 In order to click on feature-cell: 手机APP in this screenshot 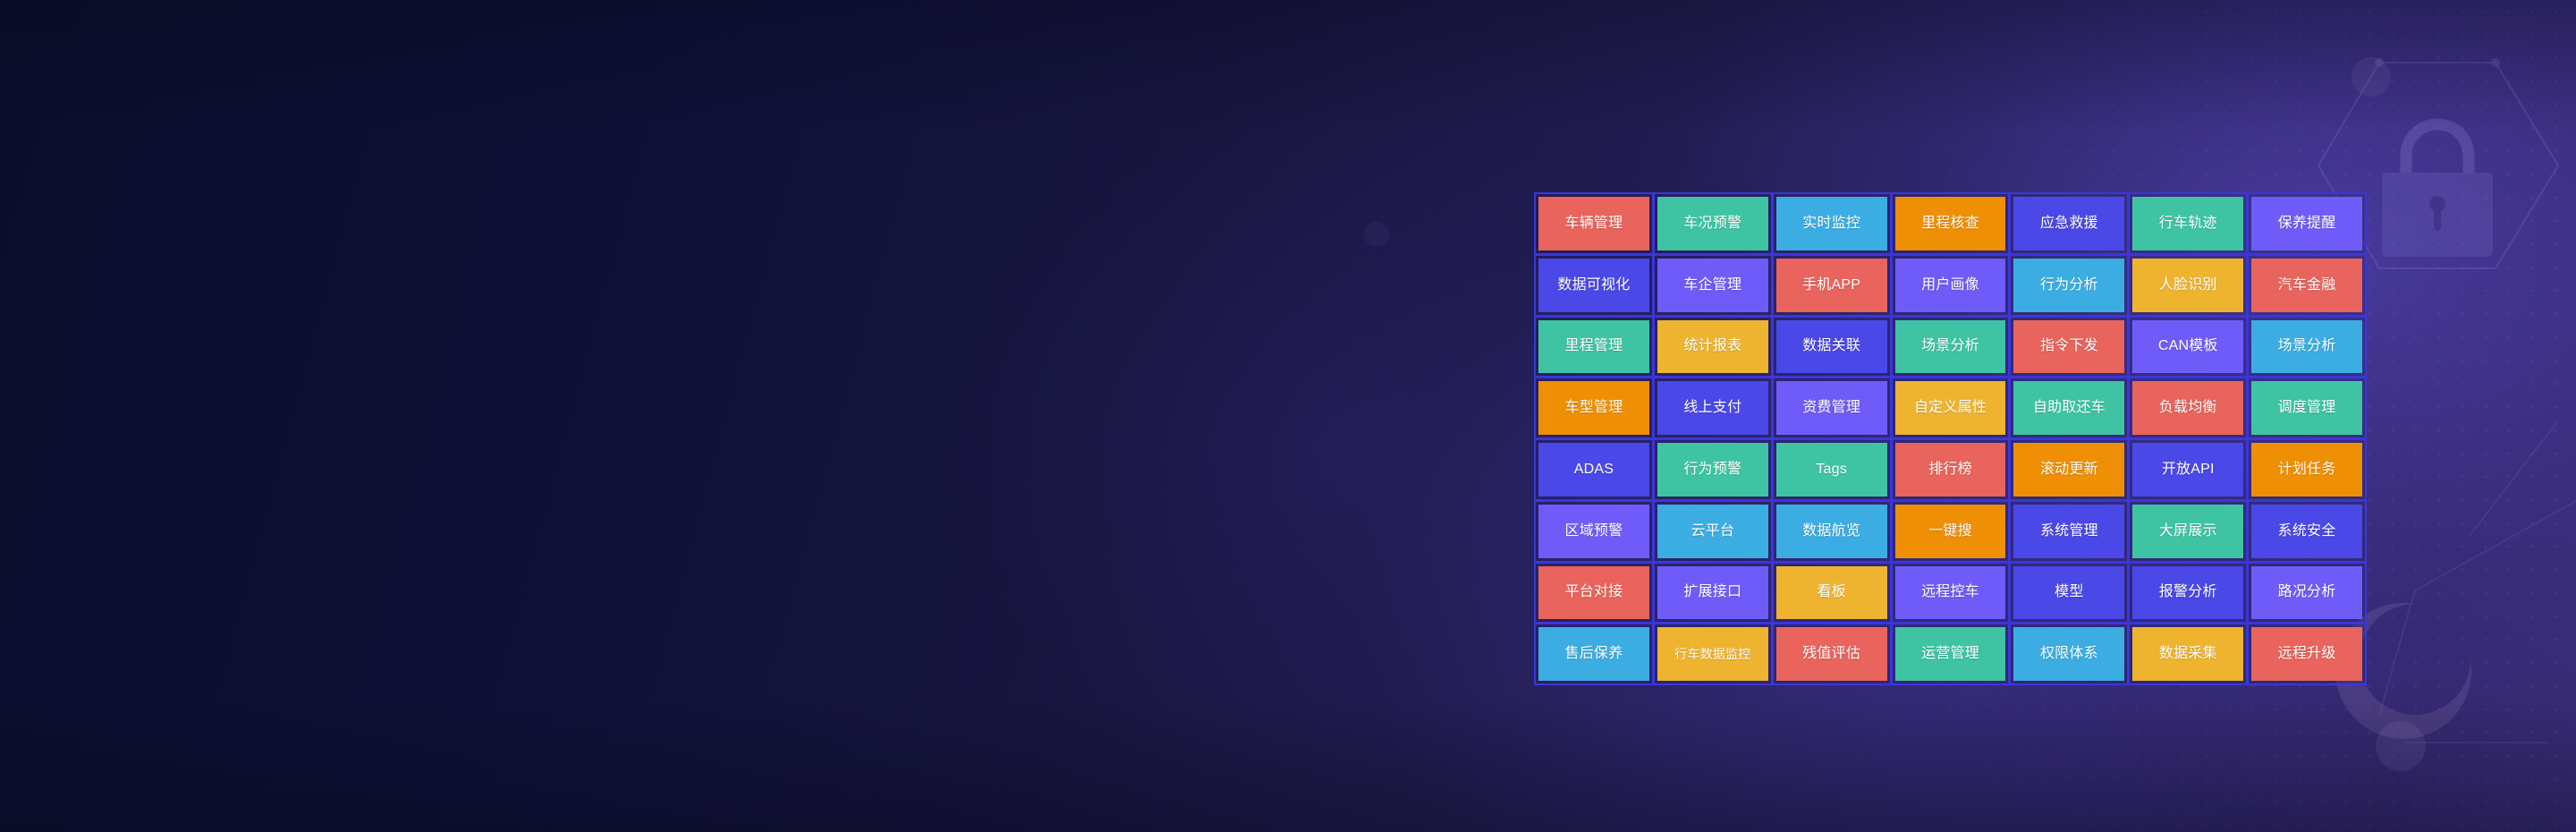, I will do `click(1831, 285)`.